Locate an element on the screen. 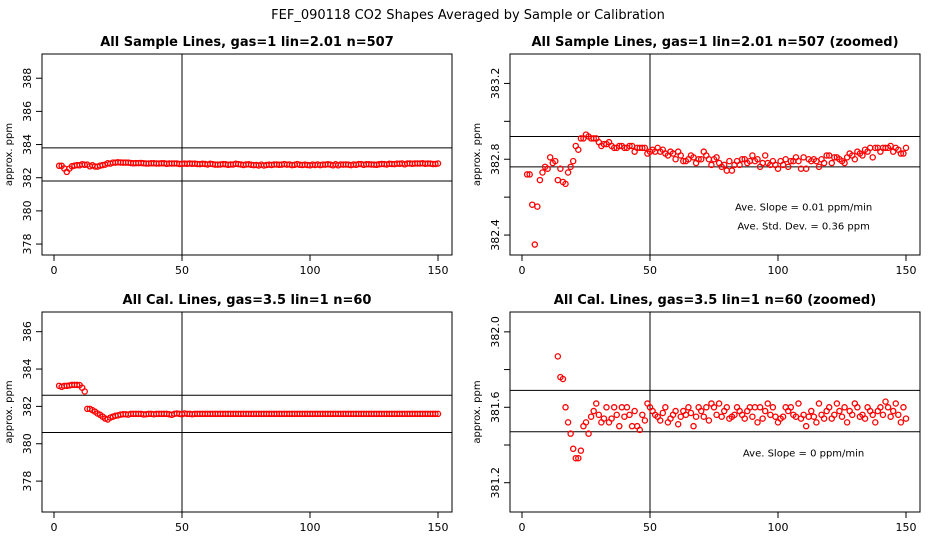 This screenshot has height=540, width=936. panel-title: All Sample Lines, gas=1 lin=2.01 n=507 is located at coordinates (247, 42).